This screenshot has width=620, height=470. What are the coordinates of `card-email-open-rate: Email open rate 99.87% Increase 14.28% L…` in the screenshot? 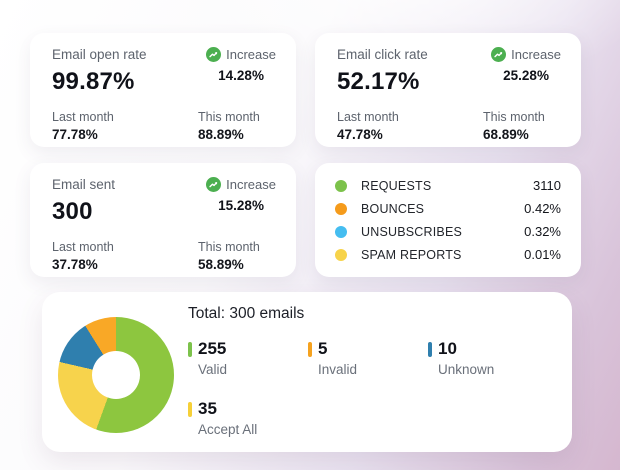 It's located at (163, 90).